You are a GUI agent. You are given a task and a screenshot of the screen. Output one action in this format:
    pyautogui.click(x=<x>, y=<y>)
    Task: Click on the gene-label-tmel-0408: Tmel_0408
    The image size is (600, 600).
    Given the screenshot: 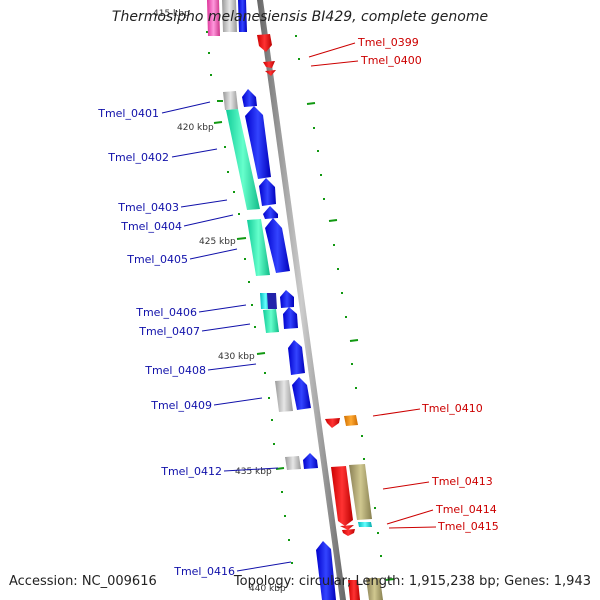 What is the action you would take?
    pyautogui.click(x=175, y=370)
    